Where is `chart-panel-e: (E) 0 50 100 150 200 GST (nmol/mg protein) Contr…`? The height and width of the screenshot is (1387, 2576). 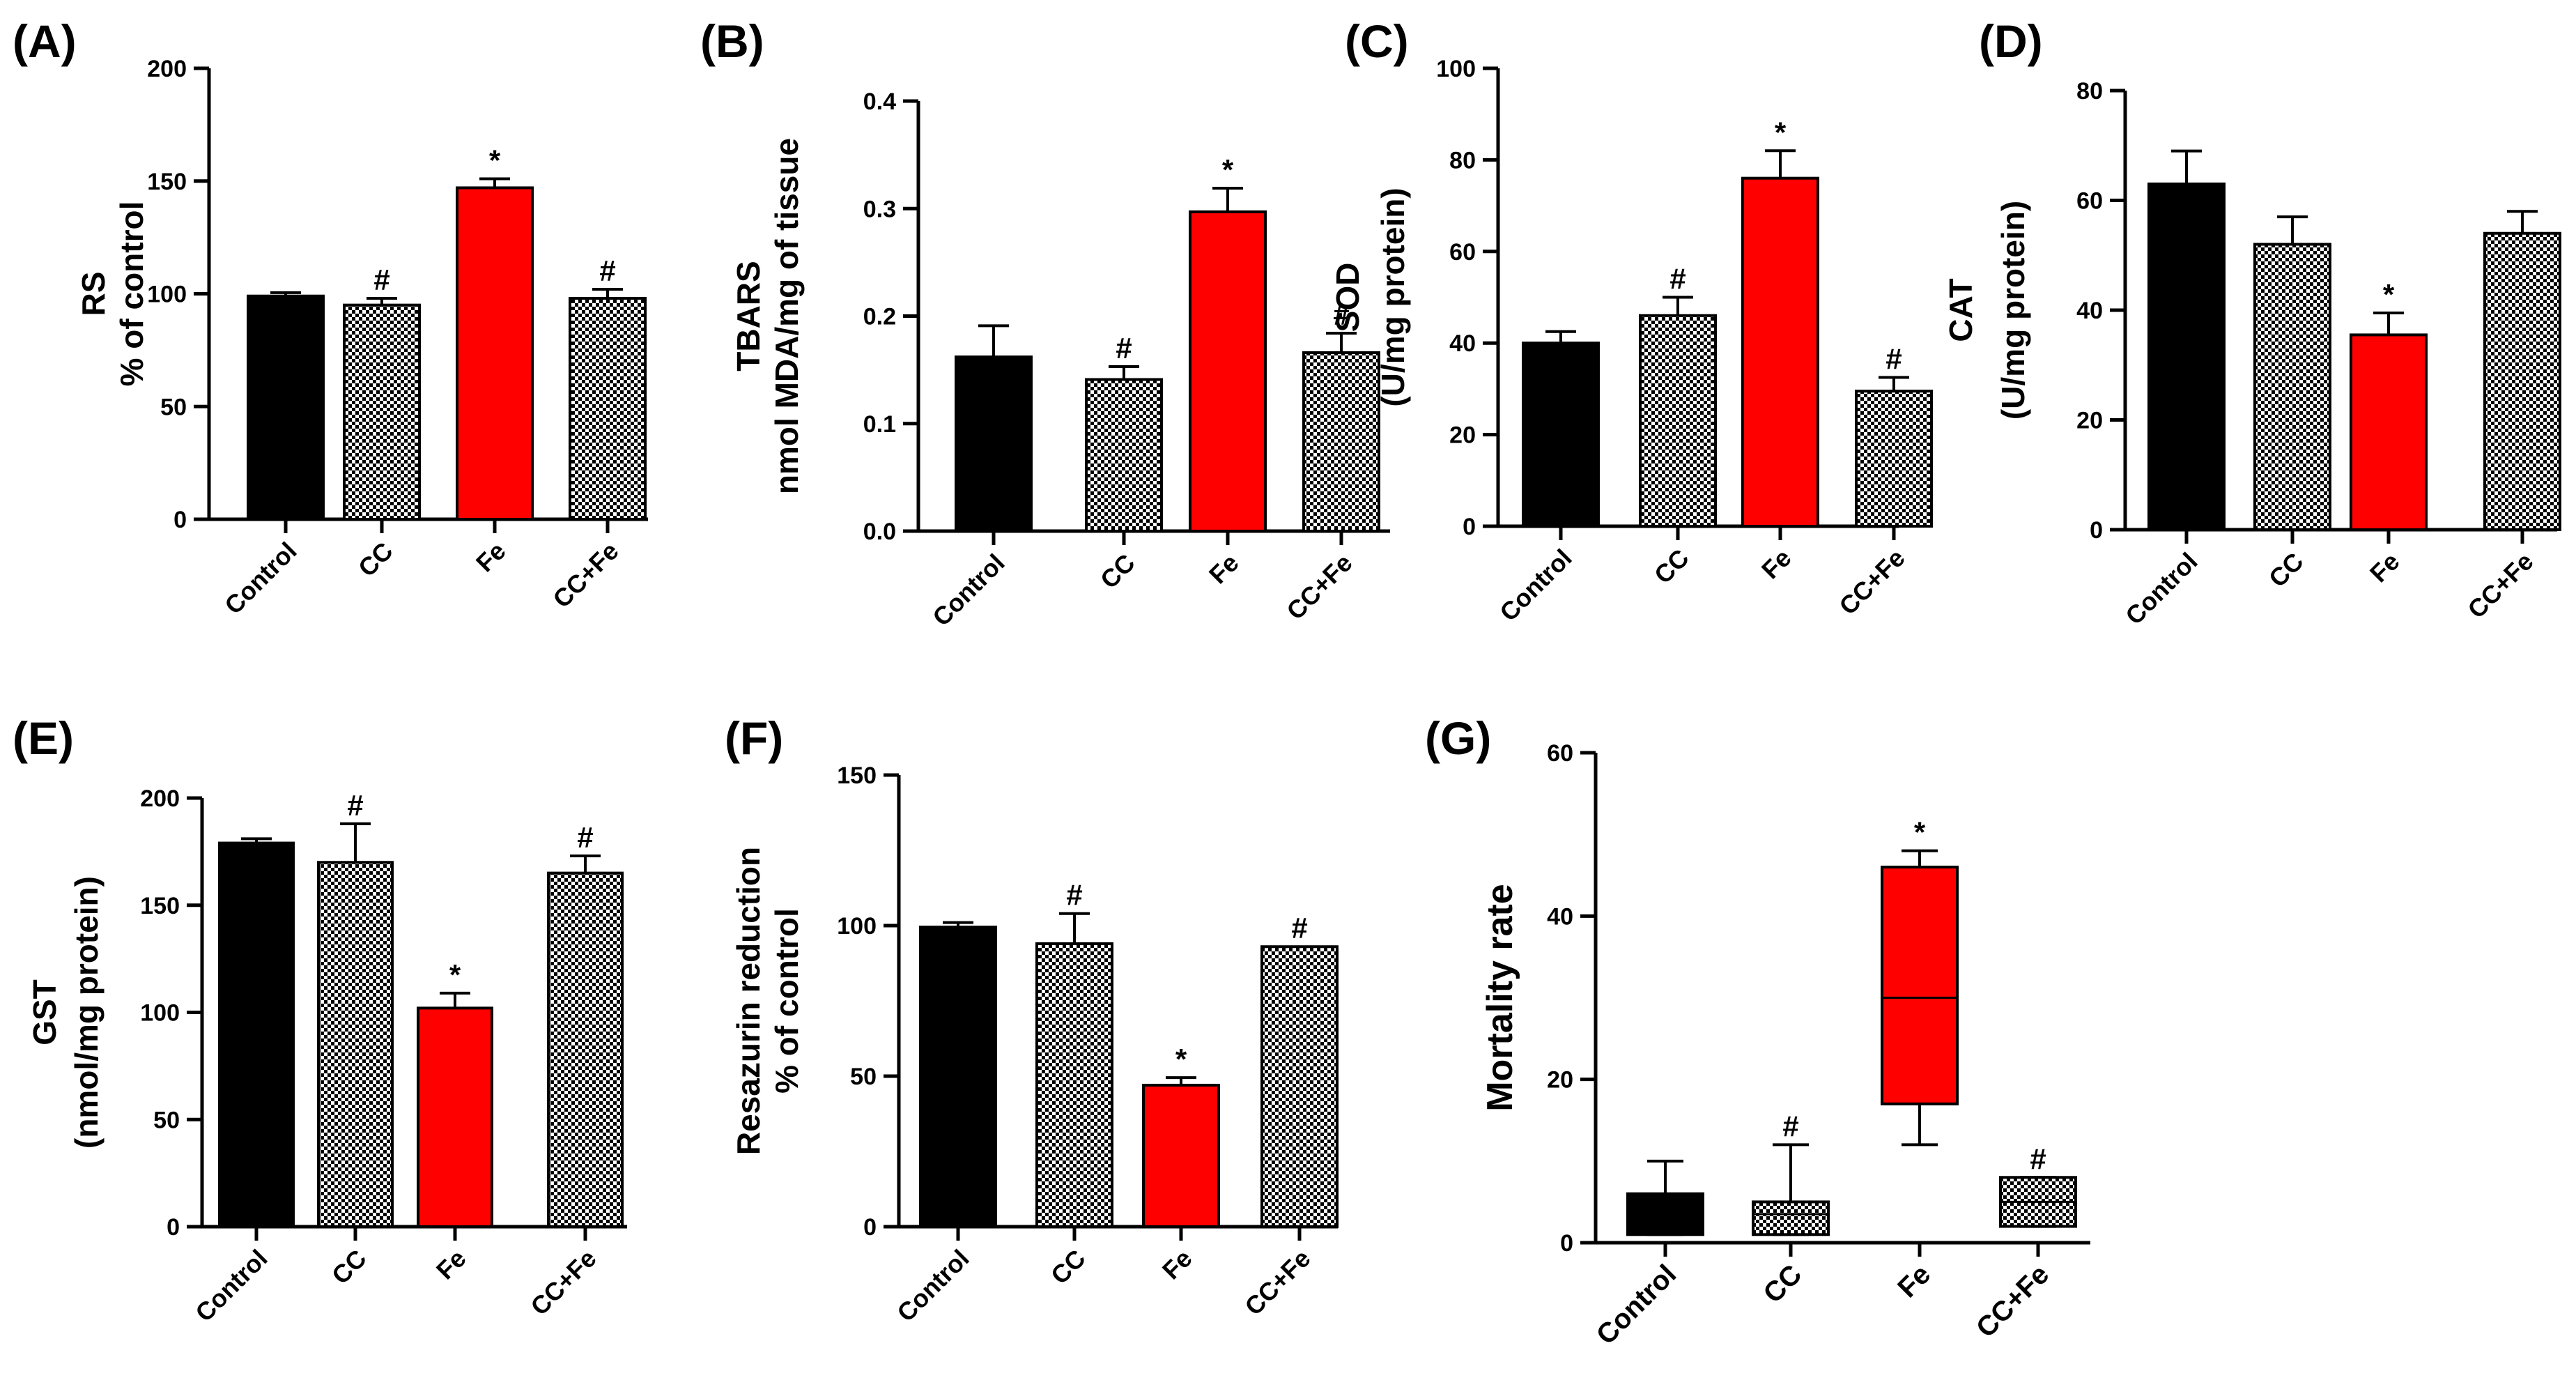
chart-panel-e: (E) 0 50 100 150 200 GST (nmol/mg protein) Contr… is located at coordinates (320, 1019).